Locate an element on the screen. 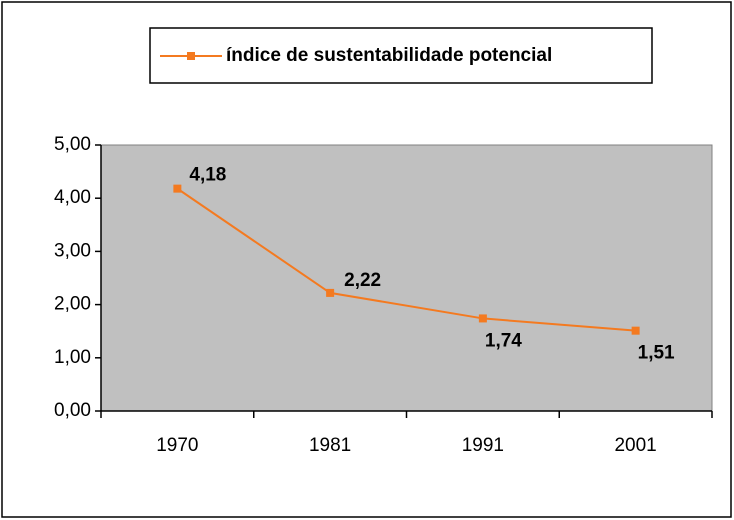 Image resolution: width=734 pixels, height=520 pixels. y-tick-label: 4,00 is located at coordinates (72, 197).